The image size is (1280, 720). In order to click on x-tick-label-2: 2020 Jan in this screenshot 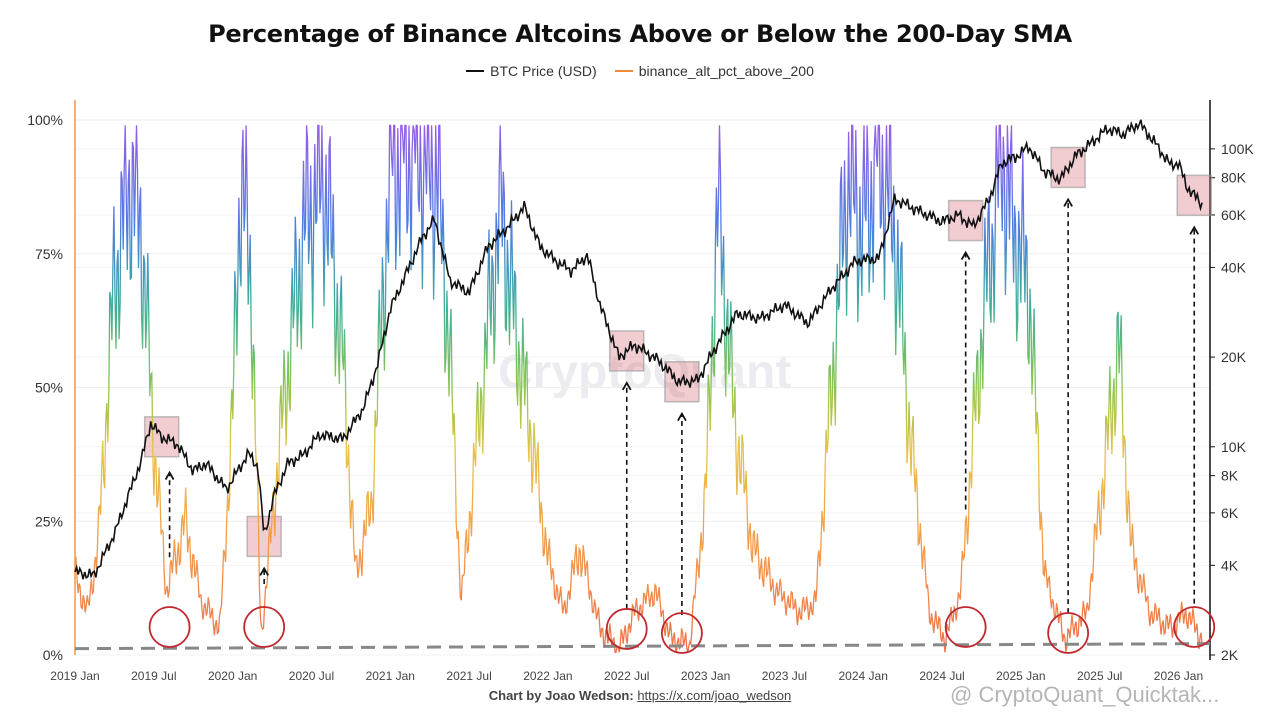, I will do `click(232, 676)`.